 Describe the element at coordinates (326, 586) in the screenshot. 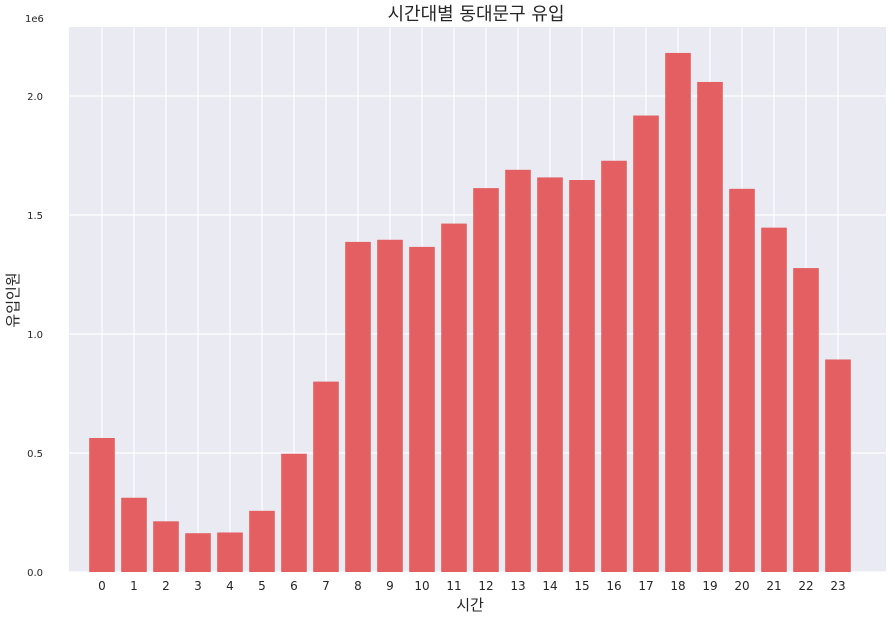

I see `x-tick-label: 7` at that location.